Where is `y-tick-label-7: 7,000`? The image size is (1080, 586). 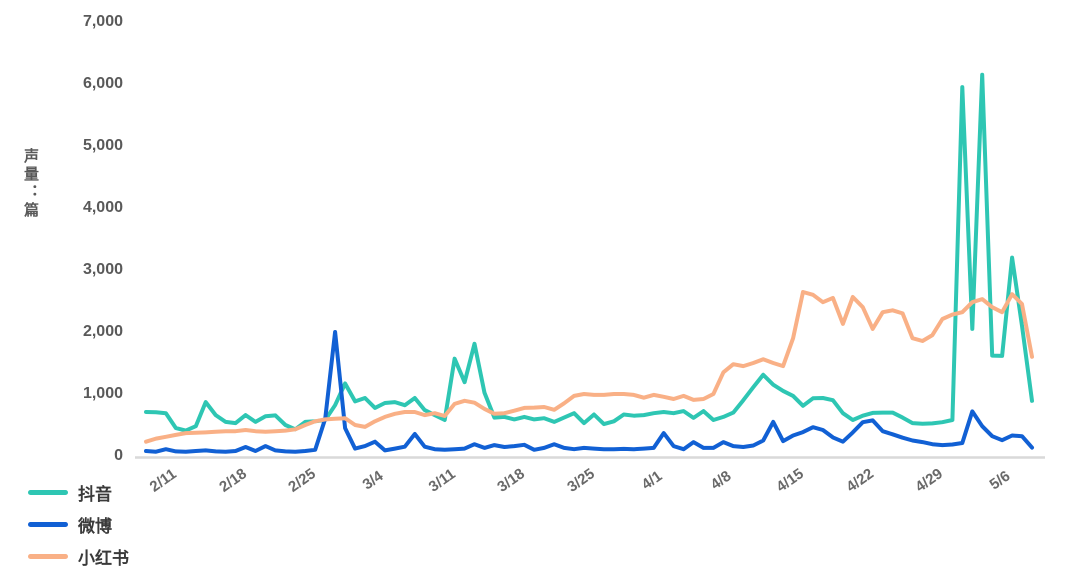
y-tick-label-7: 7,000 is located at coordinates (102, 21).